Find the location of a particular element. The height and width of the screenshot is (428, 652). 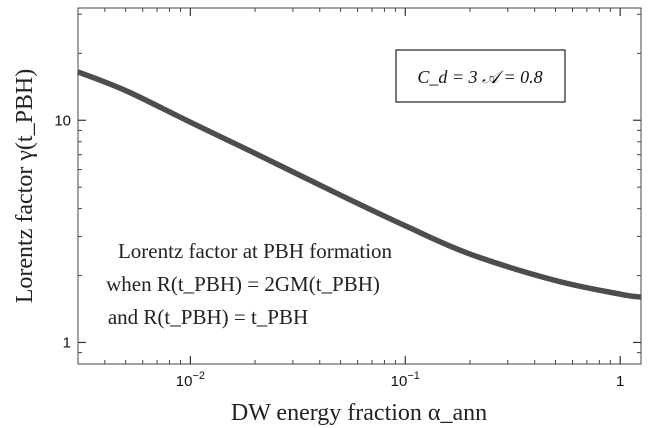

x-tick-label: 10⁻¹ is located at coordinates (405, 380).